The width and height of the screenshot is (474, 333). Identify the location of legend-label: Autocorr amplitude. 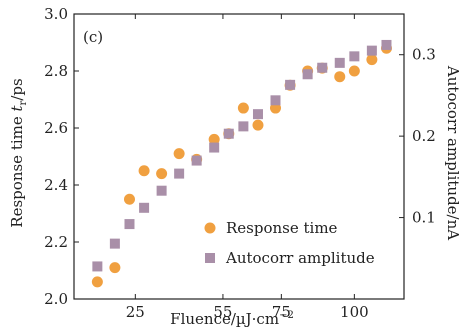
(300, 258).